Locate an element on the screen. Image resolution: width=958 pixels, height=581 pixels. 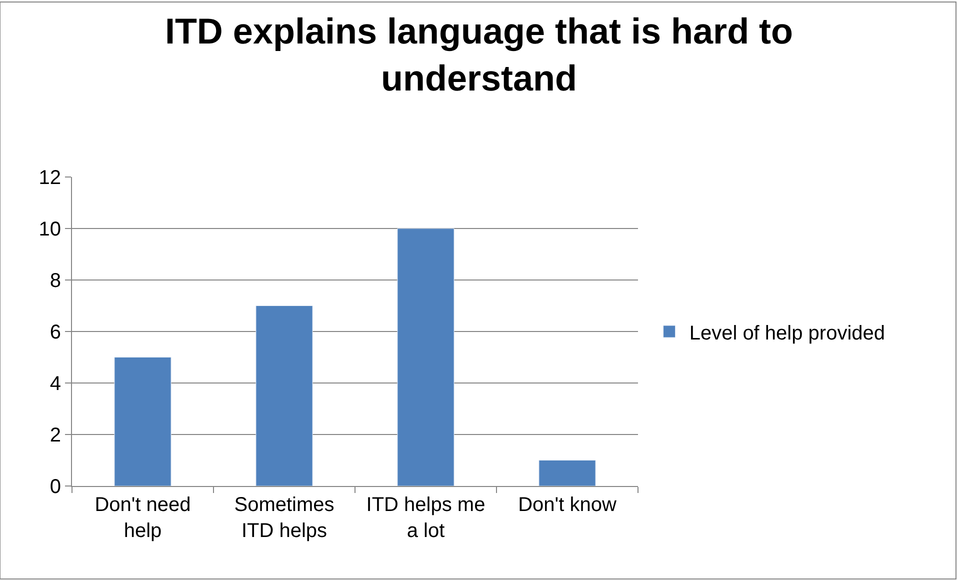
y-tick-label: 0 is located at coordinates (55, 487).